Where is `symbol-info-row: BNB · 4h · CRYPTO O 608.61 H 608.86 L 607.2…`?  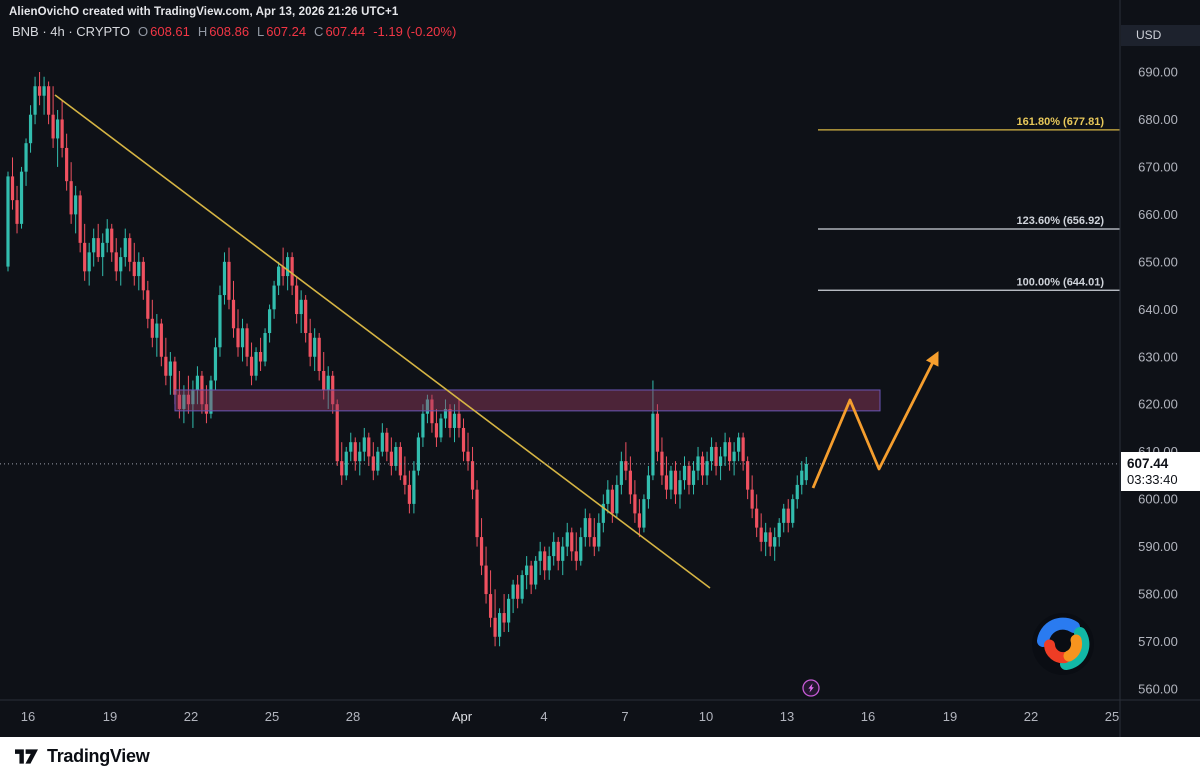 symbol-info-row: BNB · 4h · CRYPTO O 608.61 H 608.86 L 607.2… is located at coordinates (234, 31).